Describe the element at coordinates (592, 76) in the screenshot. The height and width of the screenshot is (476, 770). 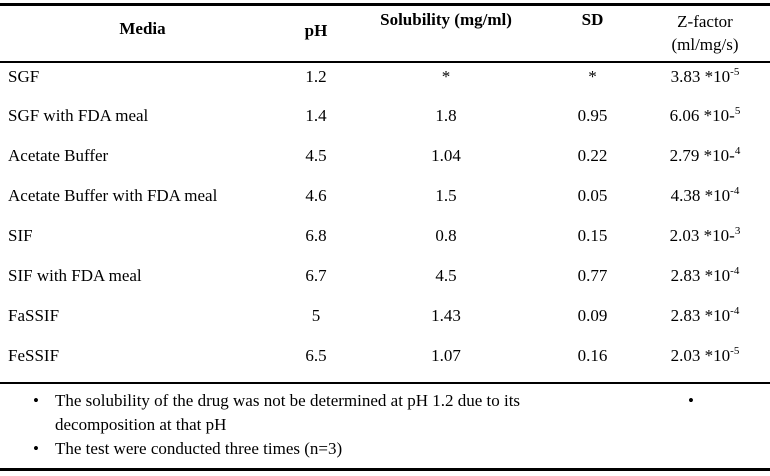
I see `sd-cell: *` at that location.